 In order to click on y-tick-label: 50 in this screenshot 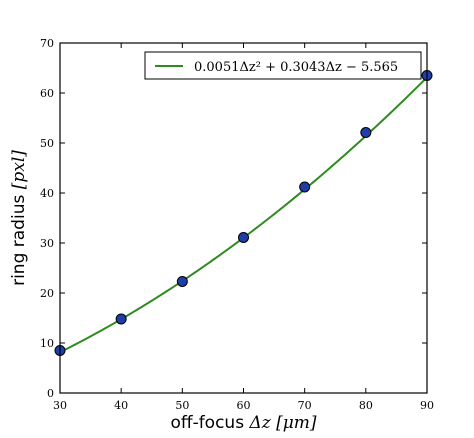, I will do `click(47, 143)`.